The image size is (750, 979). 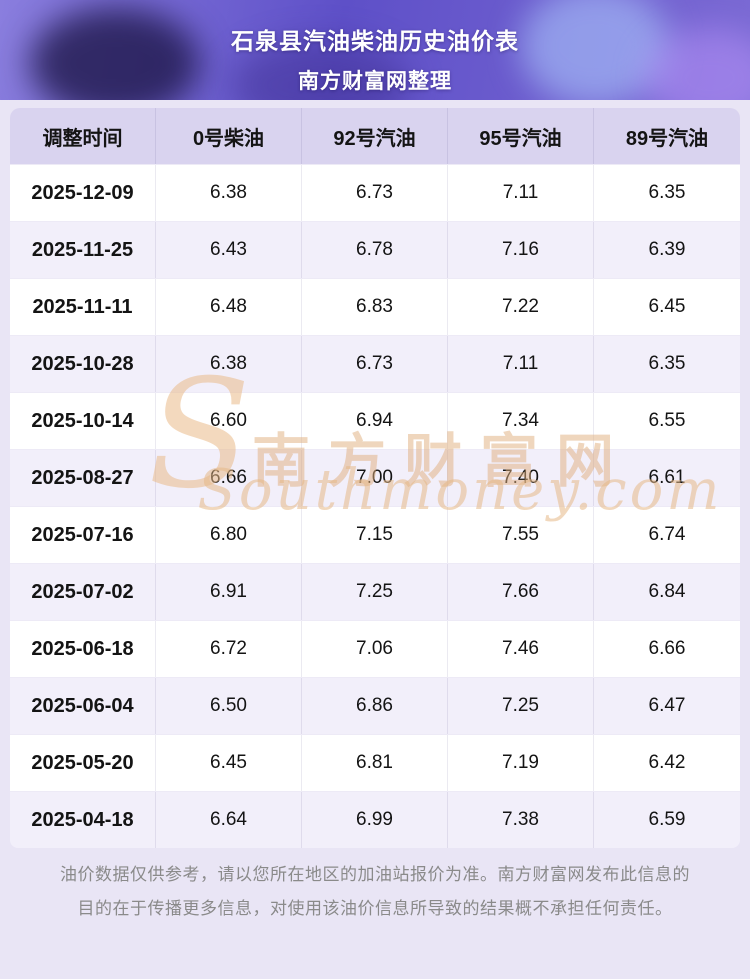 I want to click on table-row: 2025-10-28 6.38 6.73 7.11 6.35, so click(x=375, y=363).